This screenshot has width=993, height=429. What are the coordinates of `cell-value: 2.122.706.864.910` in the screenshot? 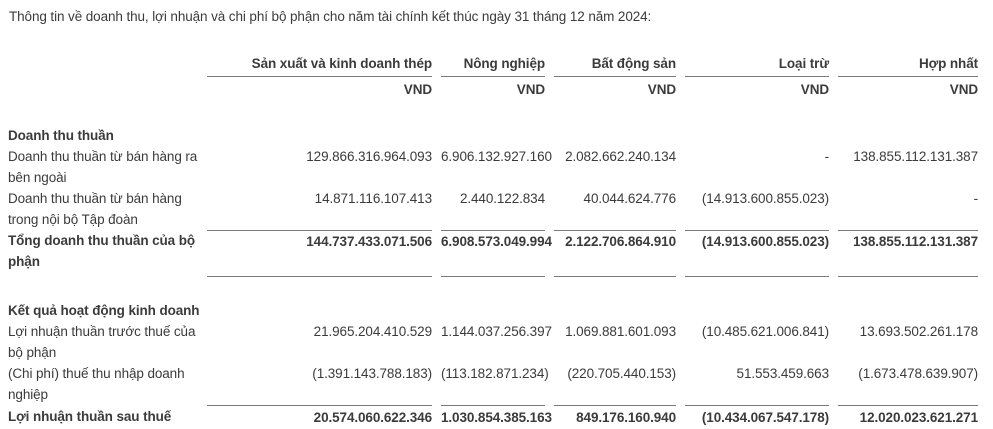 It's located at (615, 253).